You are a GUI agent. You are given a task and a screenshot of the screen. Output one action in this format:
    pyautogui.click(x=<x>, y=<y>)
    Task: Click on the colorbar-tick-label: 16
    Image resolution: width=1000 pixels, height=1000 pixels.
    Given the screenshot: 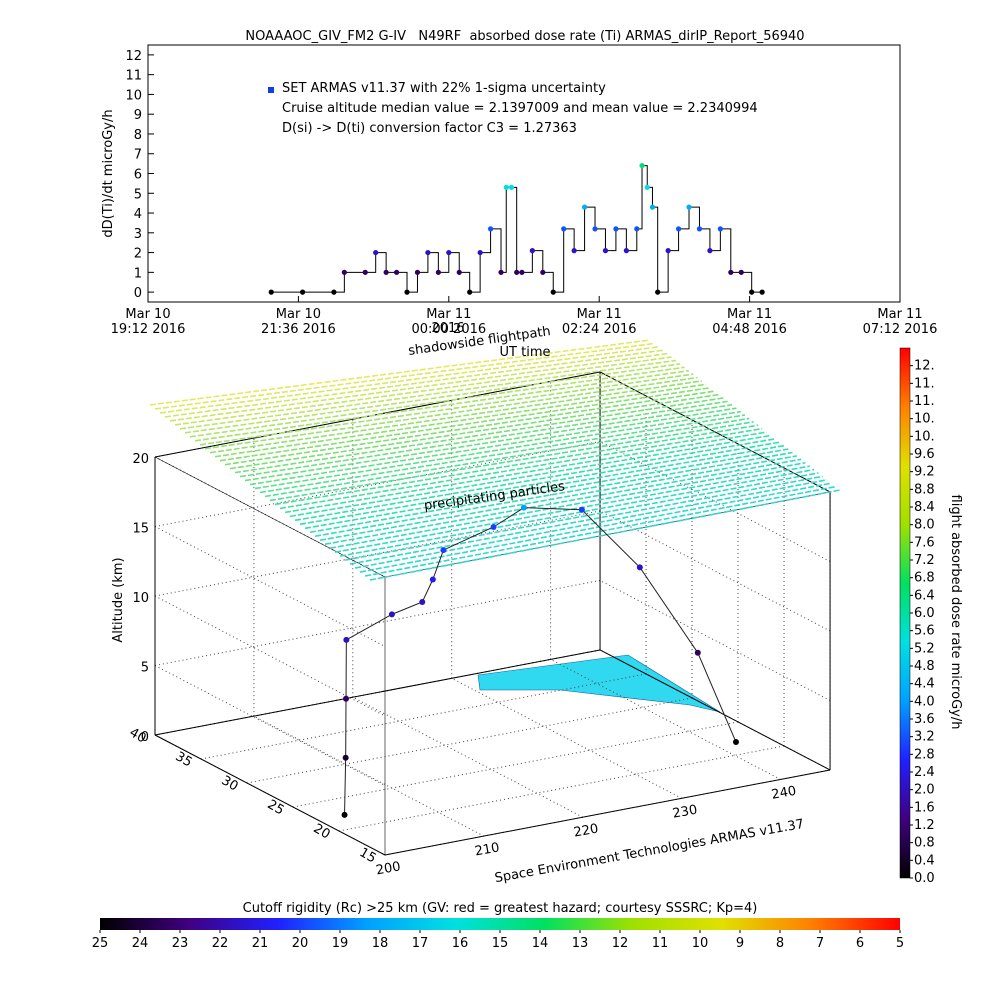 What is the action you would take?
    pyautogui.click(x=460, y=943)
    